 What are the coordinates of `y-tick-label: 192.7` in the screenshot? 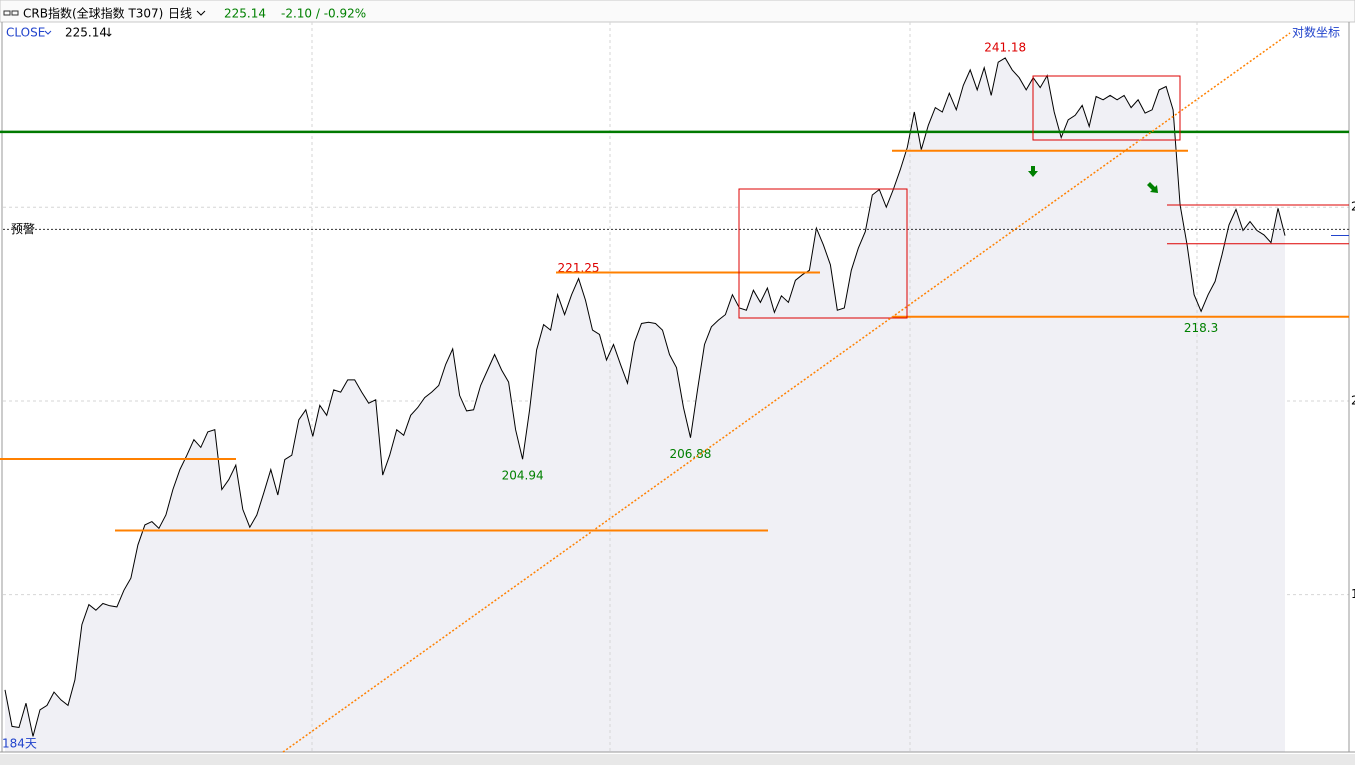 It's located at (1353, 594).